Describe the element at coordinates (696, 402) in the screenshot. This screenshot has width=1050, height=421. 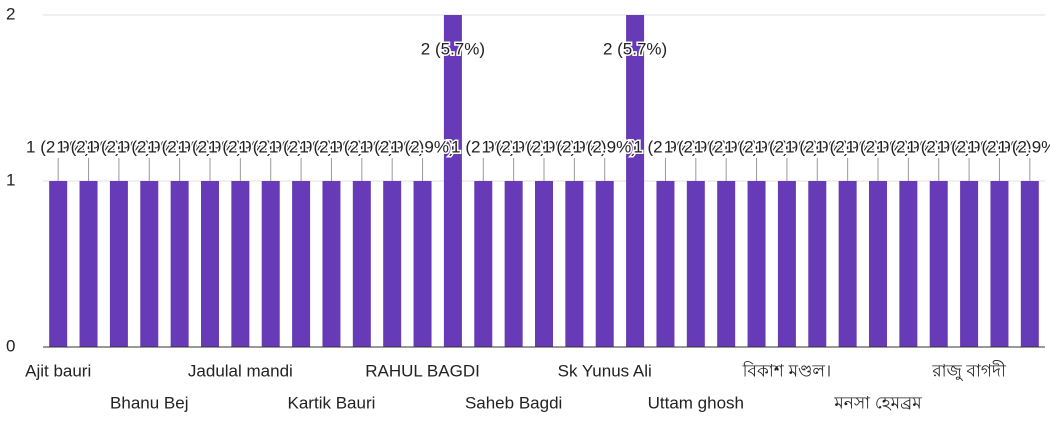
I see `x-tick-label: Uttam ghosh` at that location.